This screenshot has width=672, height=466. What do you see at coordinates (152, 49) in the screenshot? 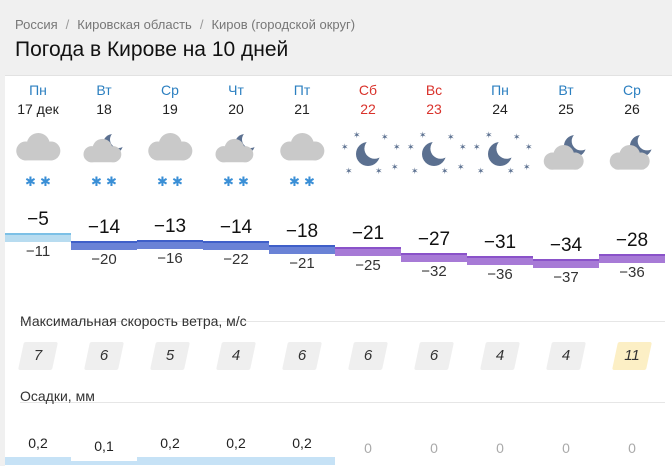
I see `page-title: Погода в Кирове на 10 дней` at bounding box center [152, 49].